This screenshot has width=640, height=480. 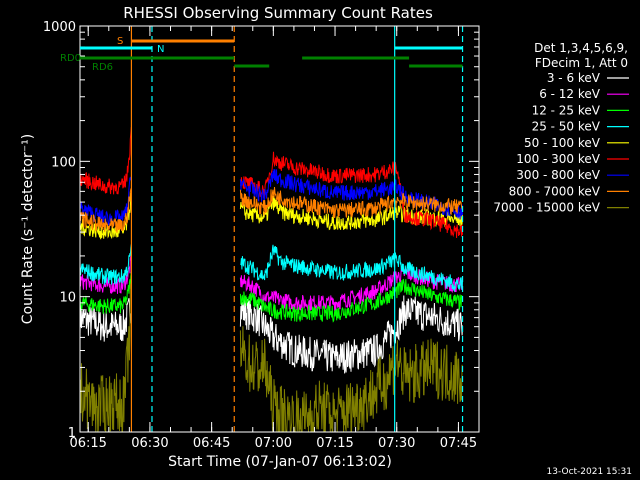 I want to click on x-tick-label: 07:30, so click(x=396, y=443).